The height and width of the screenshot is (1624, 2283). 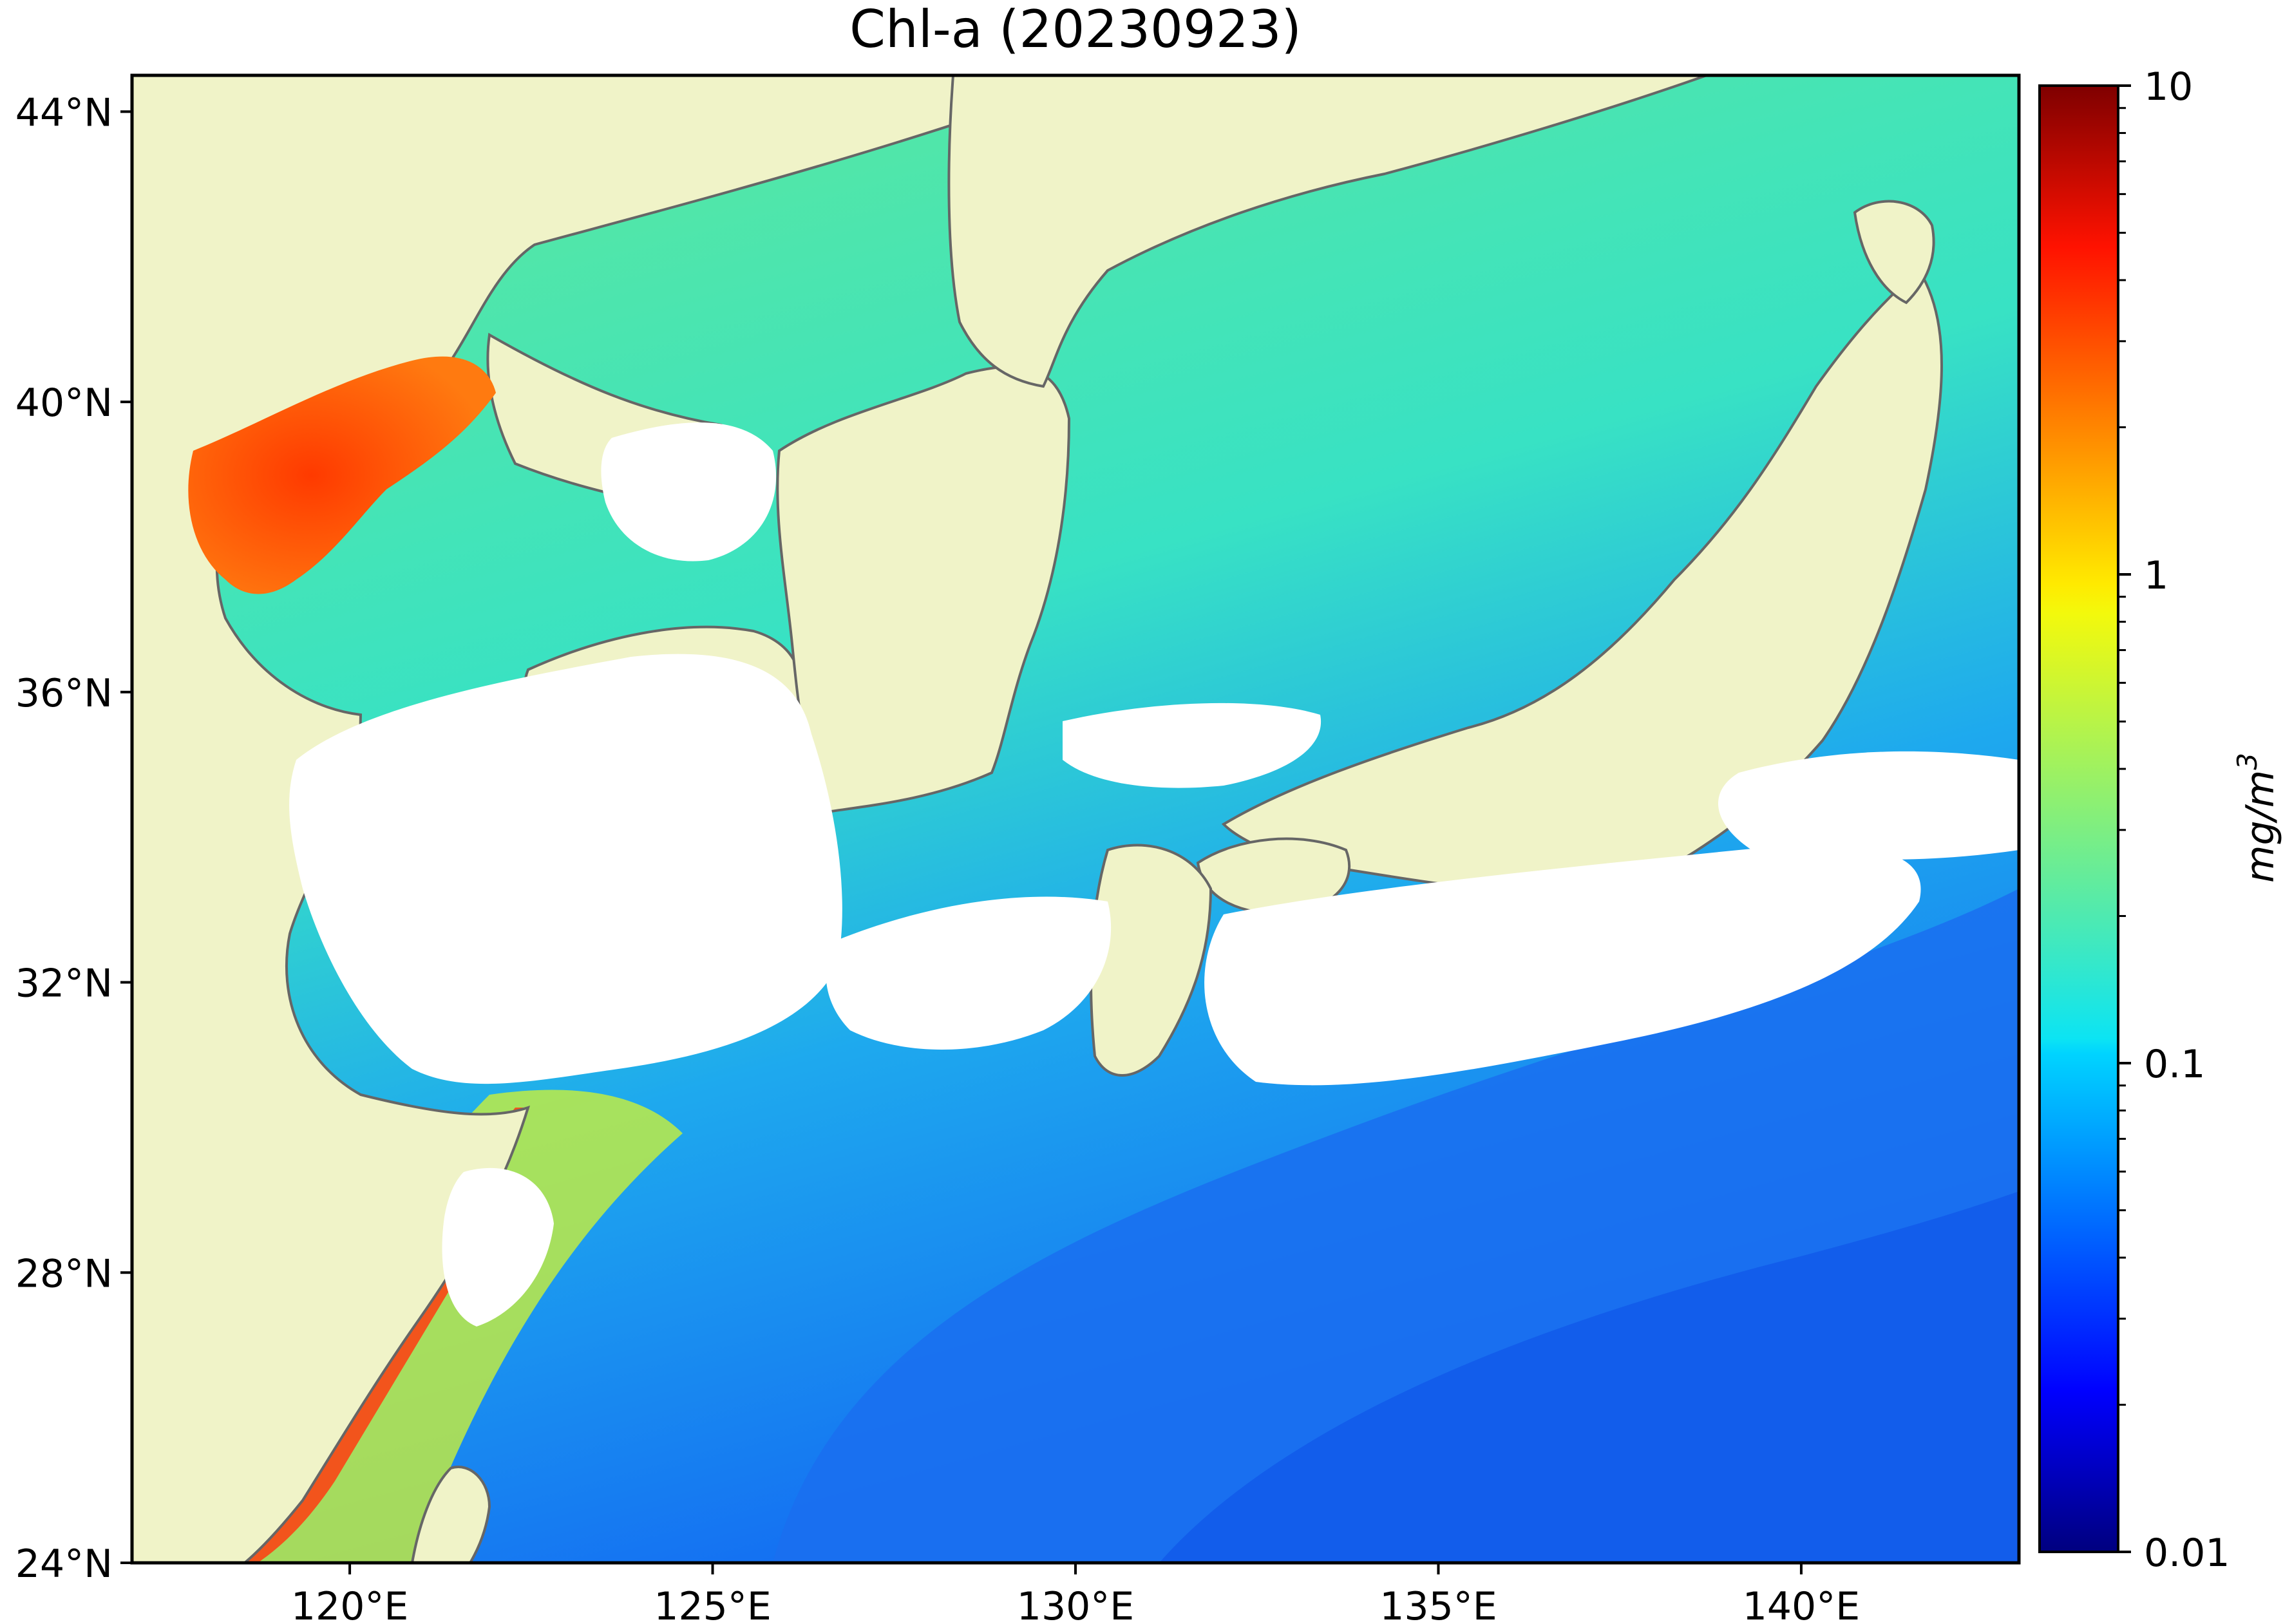 What do you see at coordinates (498, 1247) in the screenshot?
I see `cloud-east-china-coast` at bounding box center [498, 1247].